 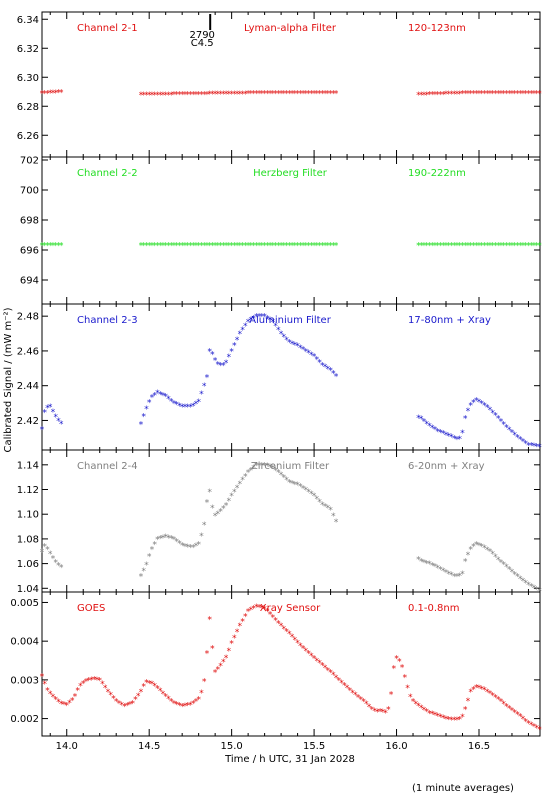 What do you see at coordinates (28, 317) in the screenshot?
I see `y-tick-label: 2.48` at bounding box center [28, 317].